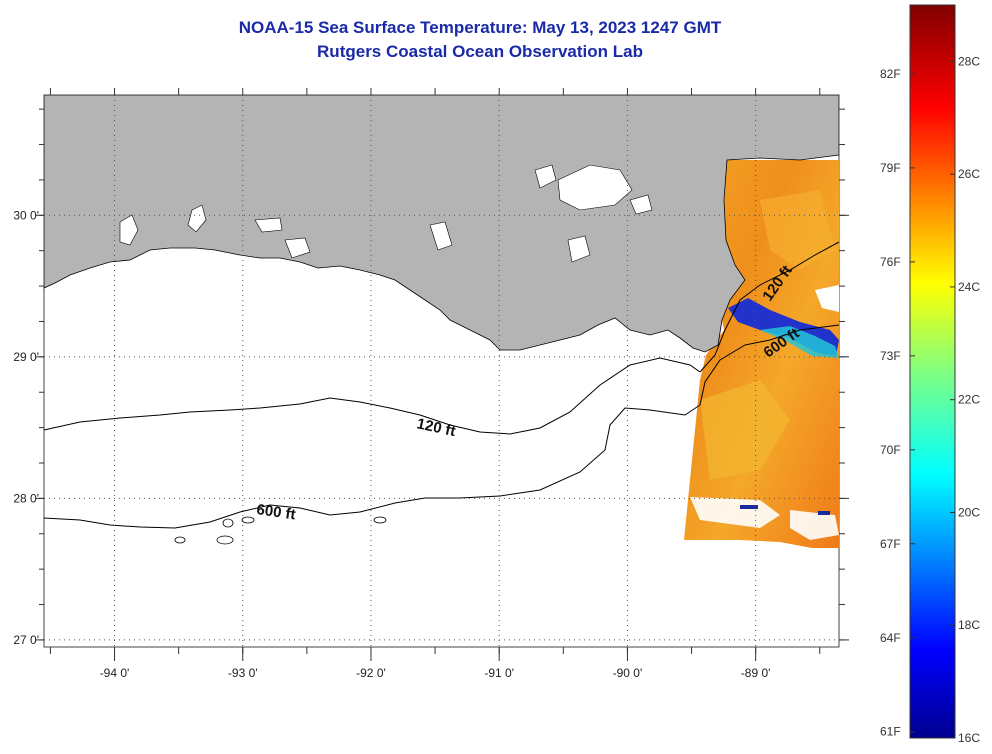 The height and width of the screenshot is (754, 992). What do you see at coordinates (769, 307) in the screenshot?
I see `contour-120ft-east` at bounding box center [769, 307].